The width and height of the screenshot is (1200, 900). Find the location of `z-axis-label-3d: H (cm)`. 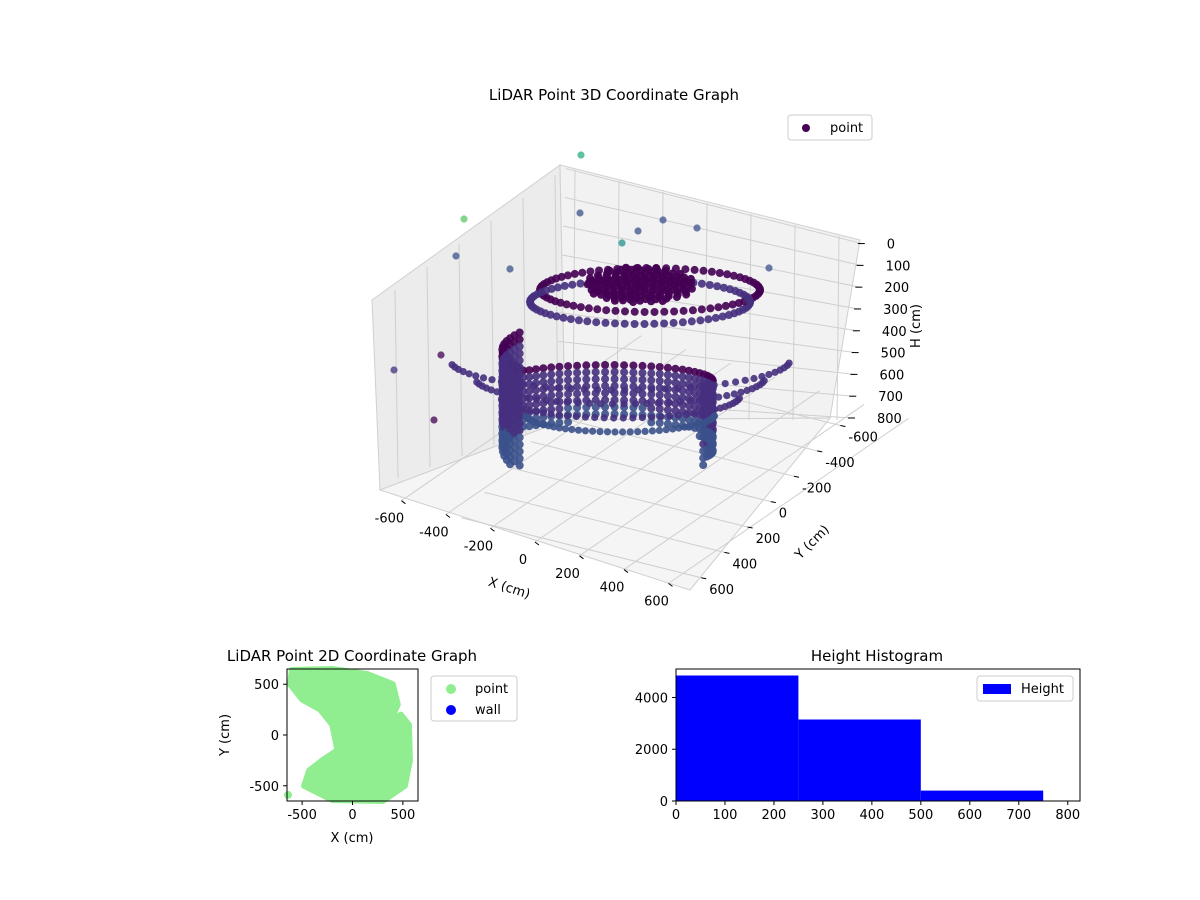

z-axis-label-3d: H (cm) is located at coordinates (916, 326).